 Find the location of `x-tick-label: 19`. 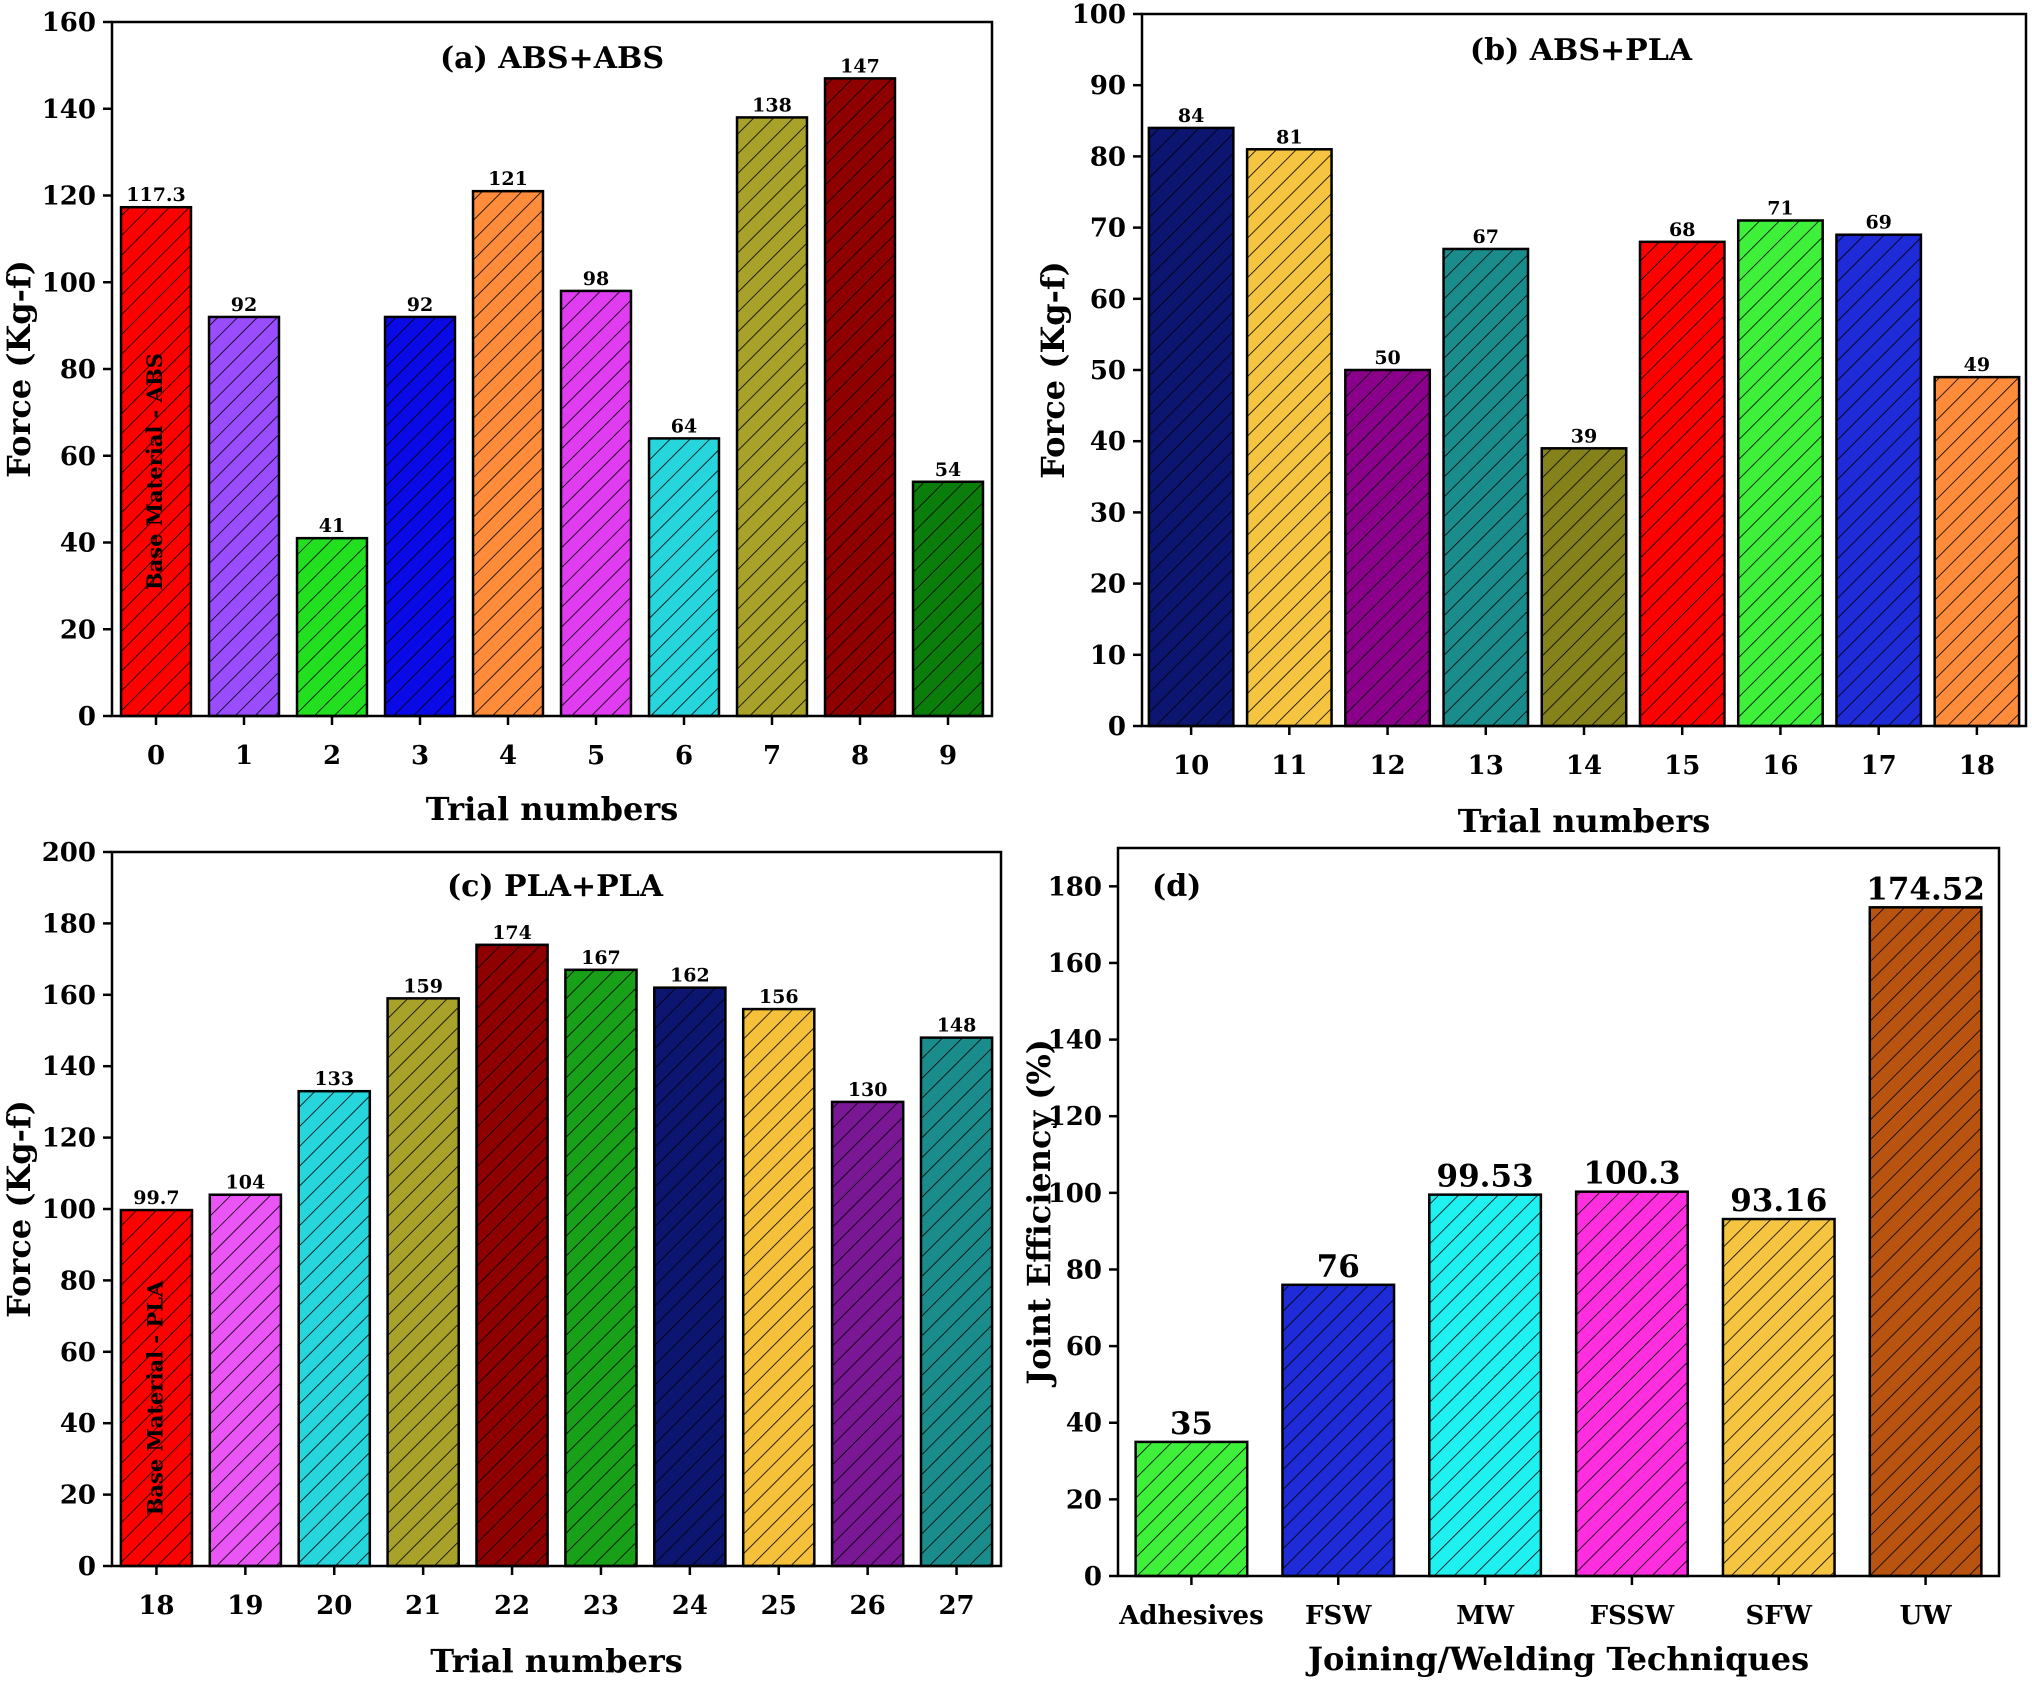

x-tick-label: 19 is located at coordinates (245, 1606).